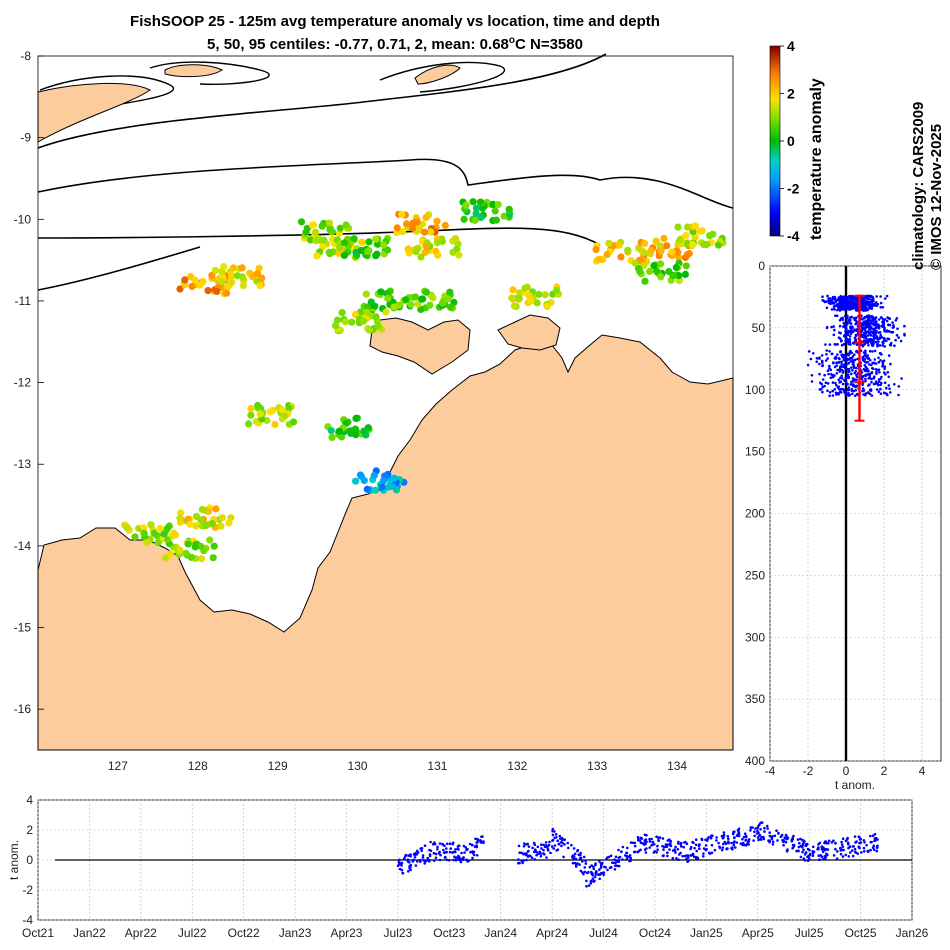  What do you see at coordinates (784, 141) in the screenshot?
I see `colorbar: 4 2 0 -2 -4` at bounding box center [784, 141].